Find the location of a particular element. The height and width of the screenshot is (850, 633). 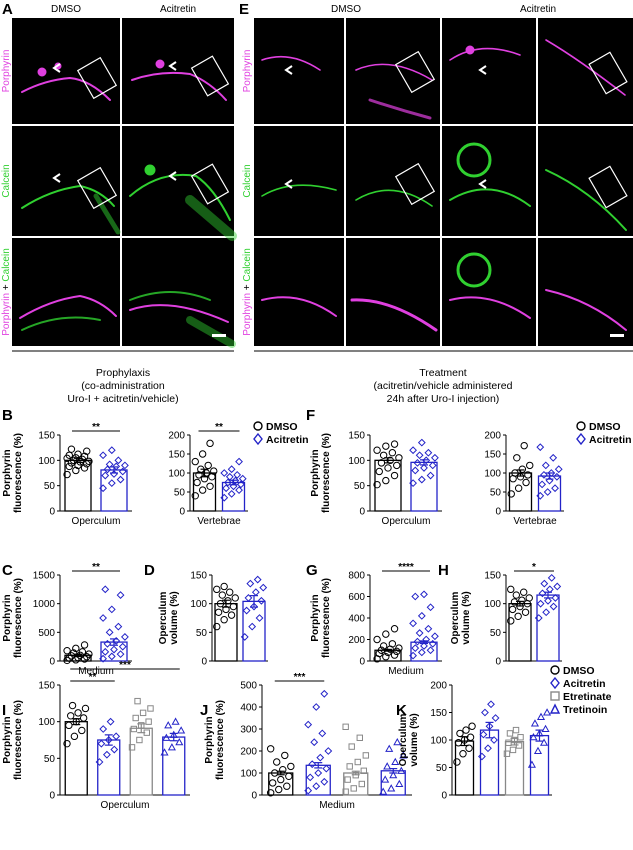

y-tick-label: 600 is located at coordinates (356, 597).